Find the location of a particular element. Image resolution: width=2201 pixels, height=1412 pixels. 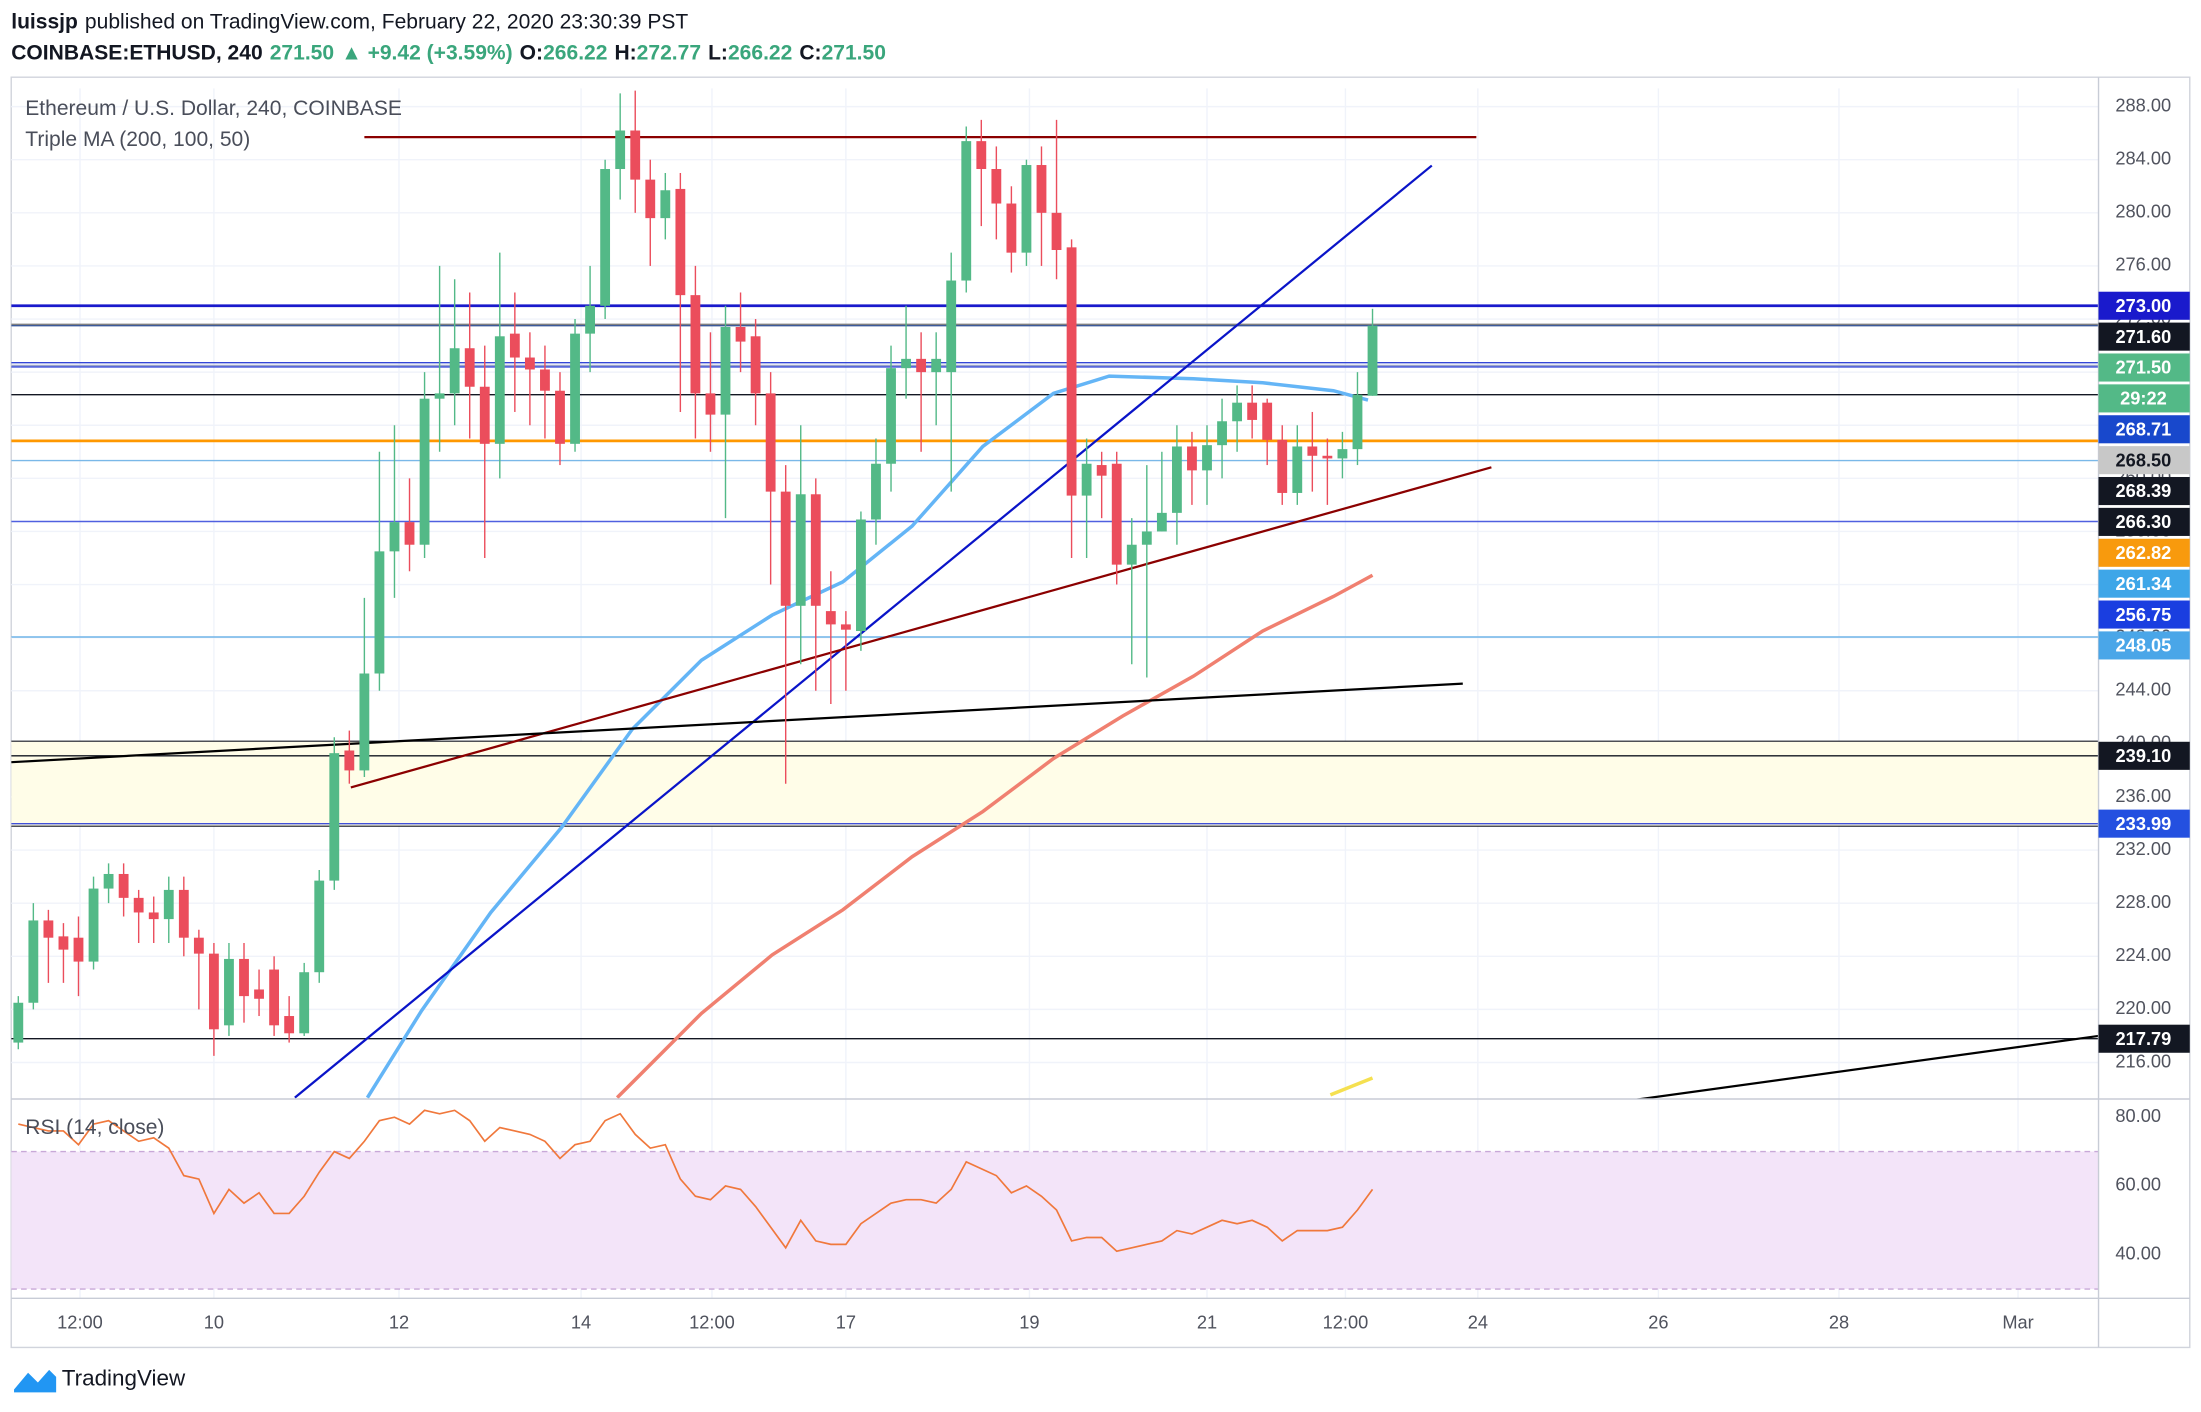

x-tick-label: 12 is located at coordinates (399, 1321).